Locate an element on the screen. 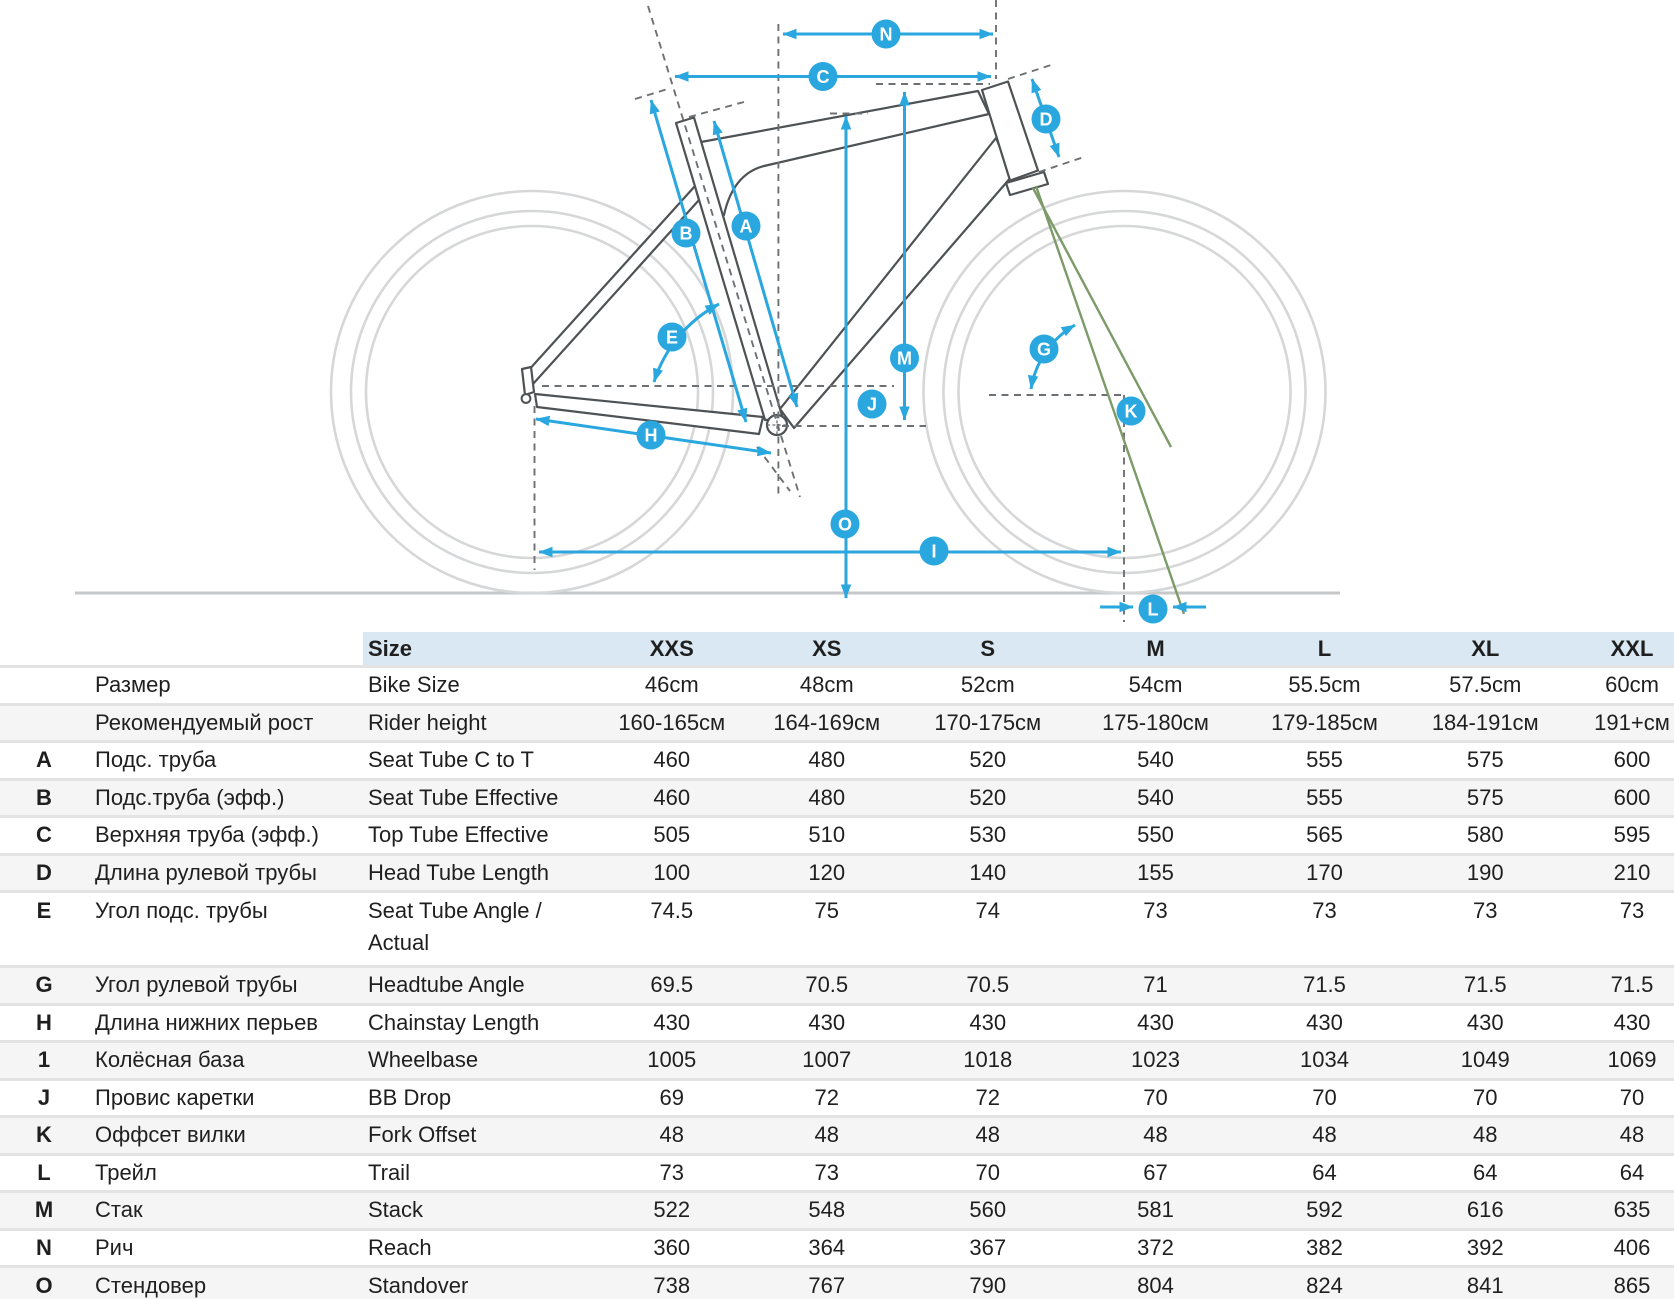 This screenshot has width=1674, height=1299. svg-text: L is located at coordinates (1153, 610).